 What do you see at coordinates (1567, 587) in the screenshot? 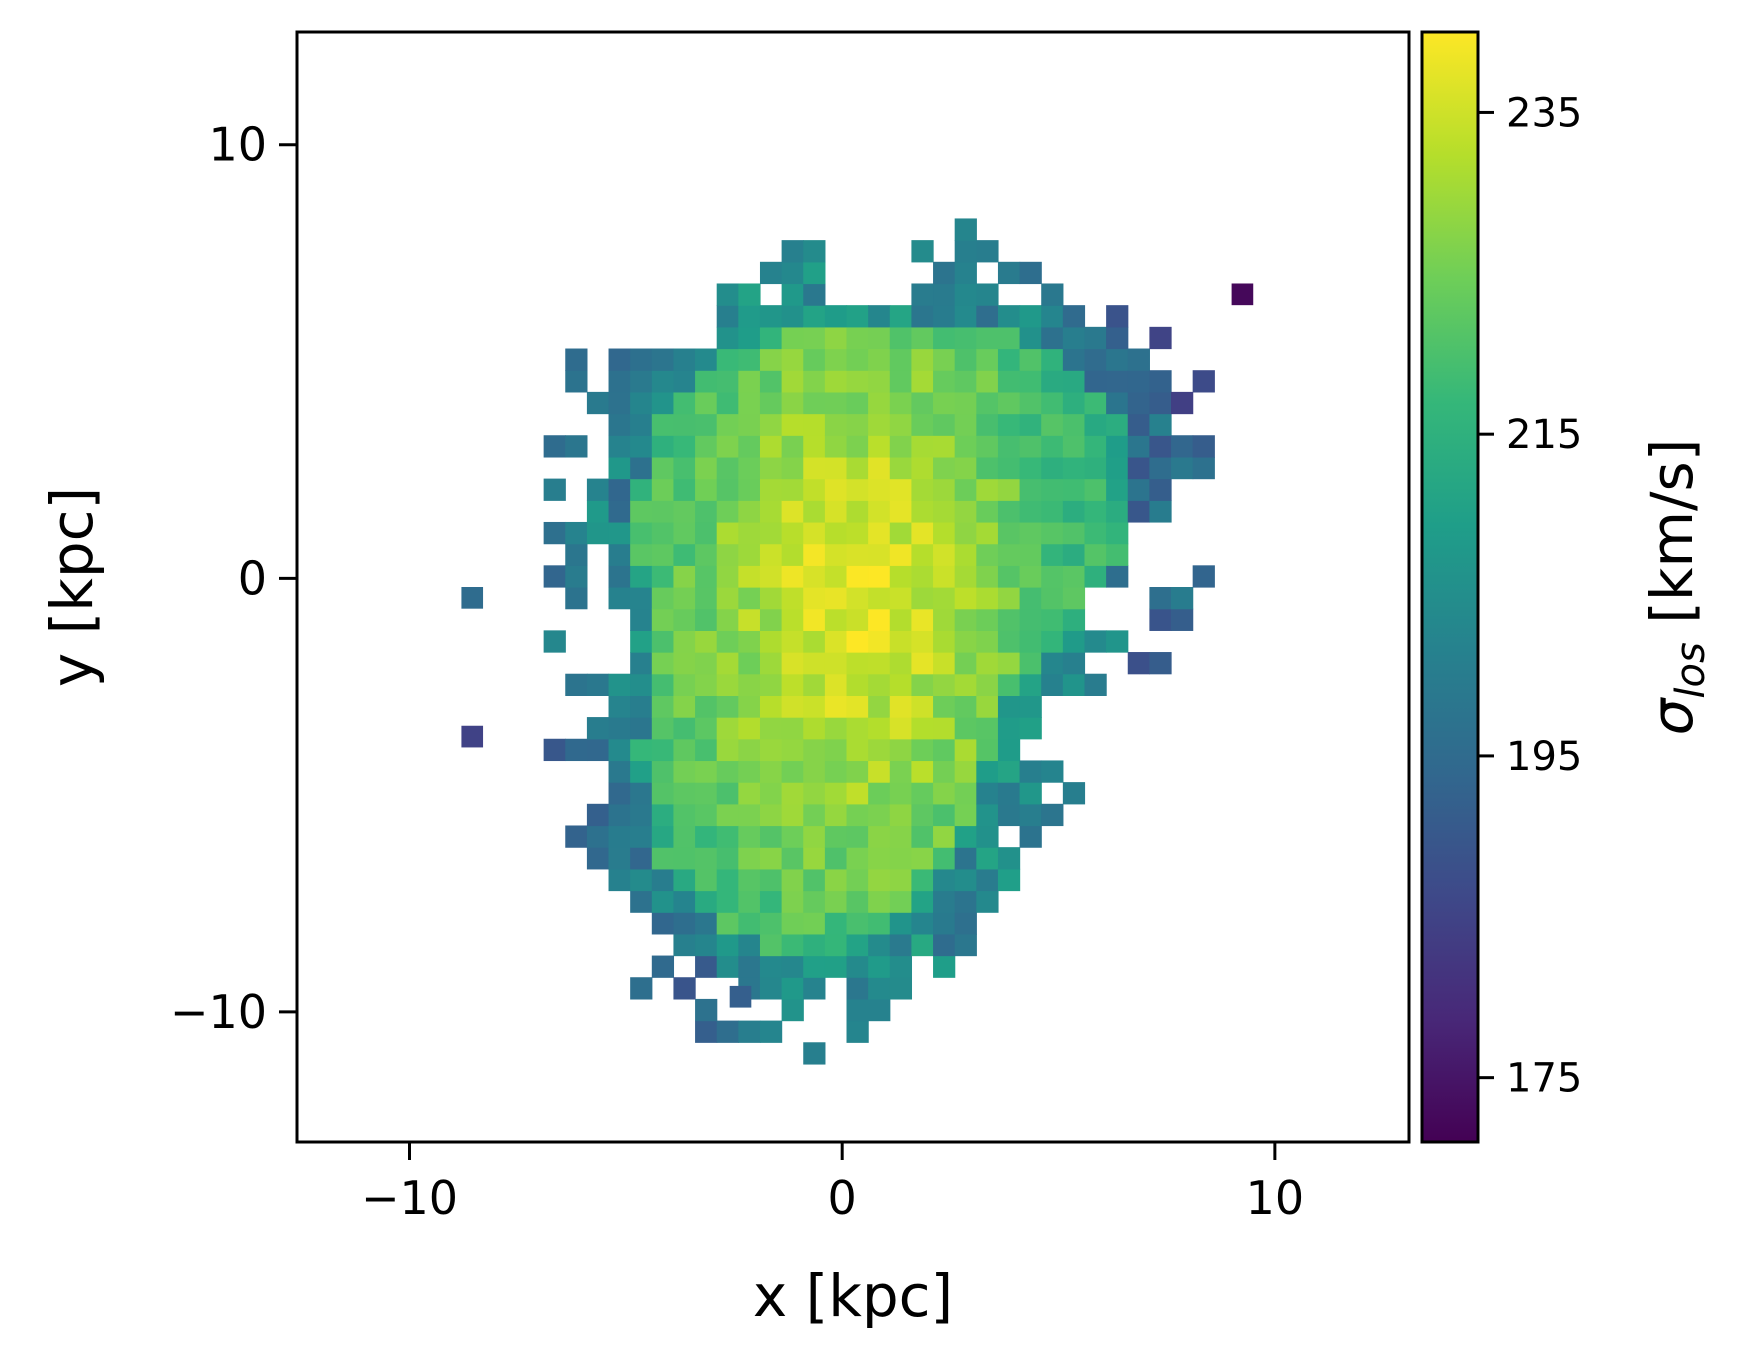
I see `colorbar: 175 195 215 235 σlos [km/s]` at bounding box center [1567, 587].